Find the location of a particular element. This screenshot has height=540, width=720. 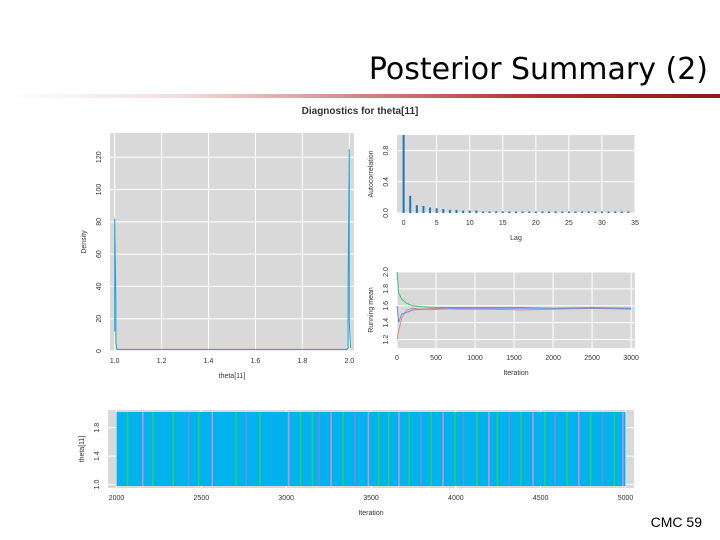

density-y-tick-label: 80 is located at coordinates (99, 222).